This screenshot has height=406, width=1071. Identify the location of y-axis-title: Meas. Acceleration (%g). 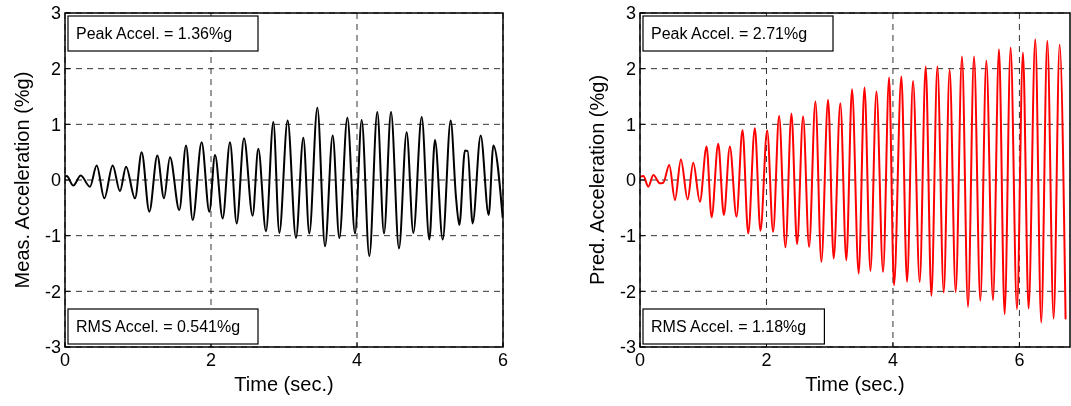
(22, 180).